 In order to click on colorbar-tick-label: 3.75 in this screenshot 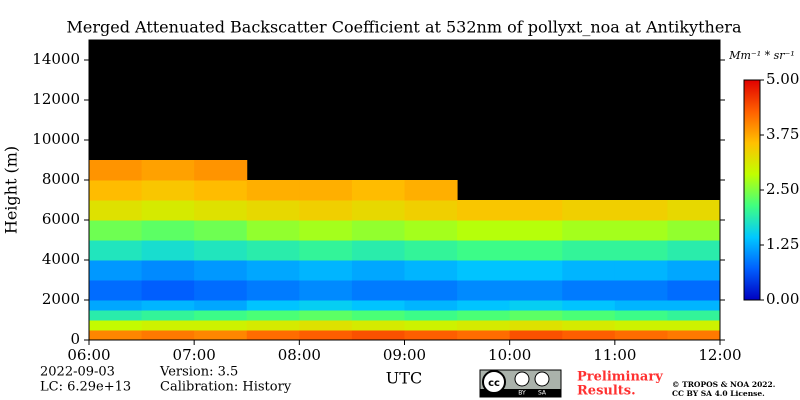, I will do `click(782, 134)`.